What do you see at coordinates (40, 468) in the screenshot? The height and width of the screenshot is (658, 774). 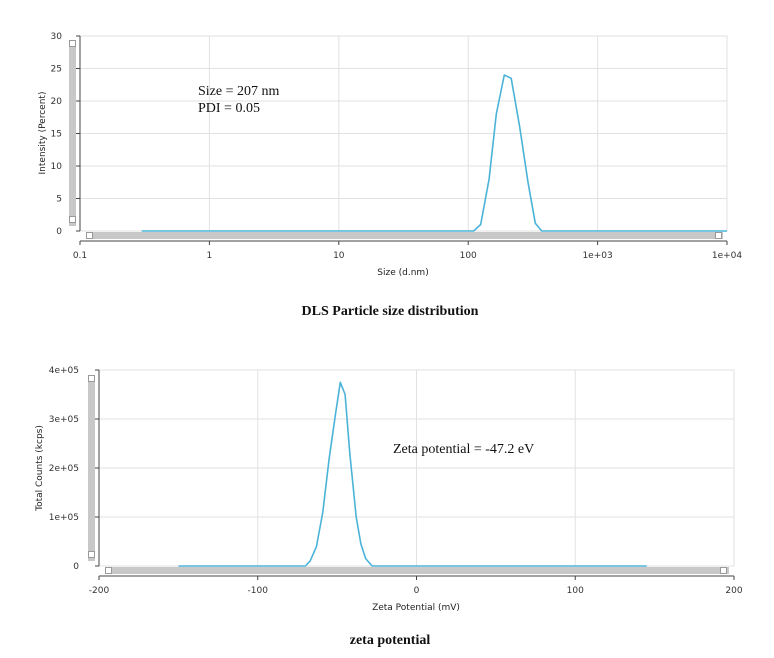 I see `y-axis-label: Total Counts (kcps)` at bounding box center [40, 468].